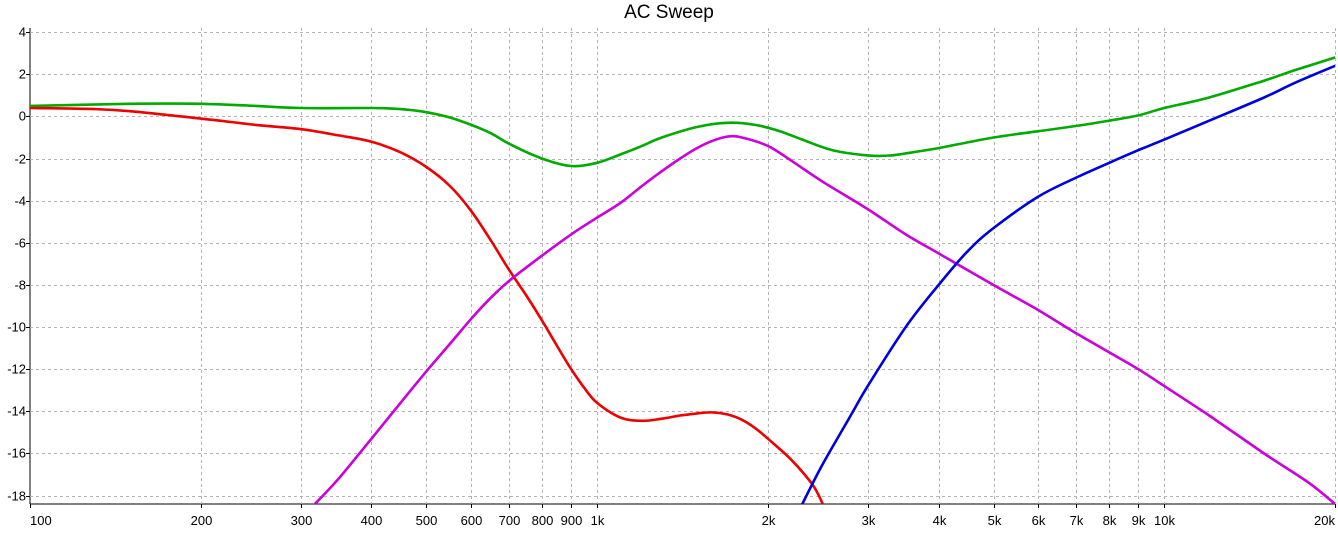  What do you see at coordinates (869, 520) in the screenshot?
I see `x-tick-label: 3k` at bounding box center [869, 520].